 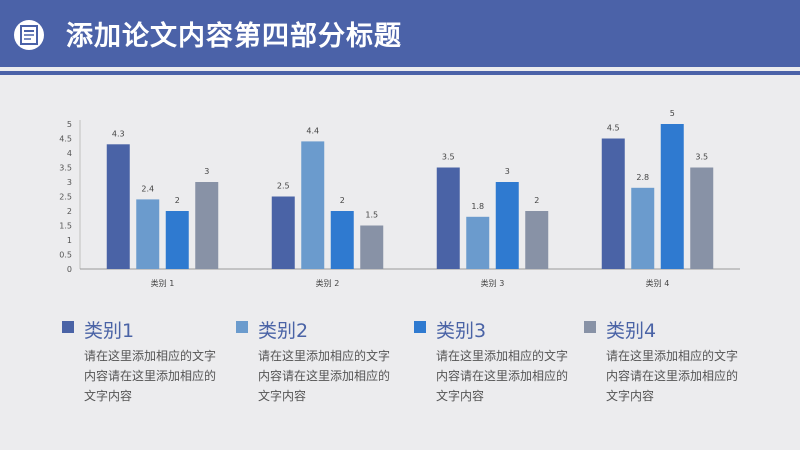 What do you see at coordinates (283, 331) in the screenshot?
I see `legend-name: 类别2` at bounding box center [283, 331].